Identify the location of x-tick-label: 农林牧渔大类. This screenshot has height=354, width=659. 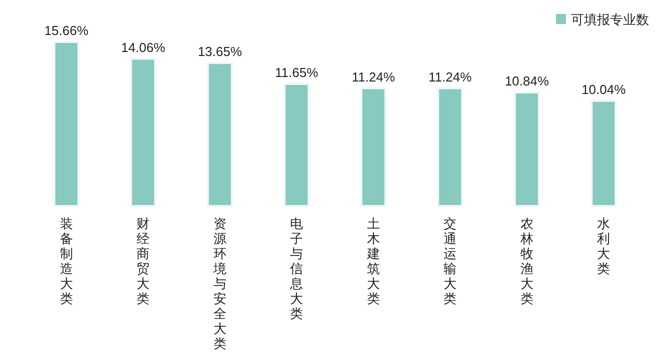
(526, 261).